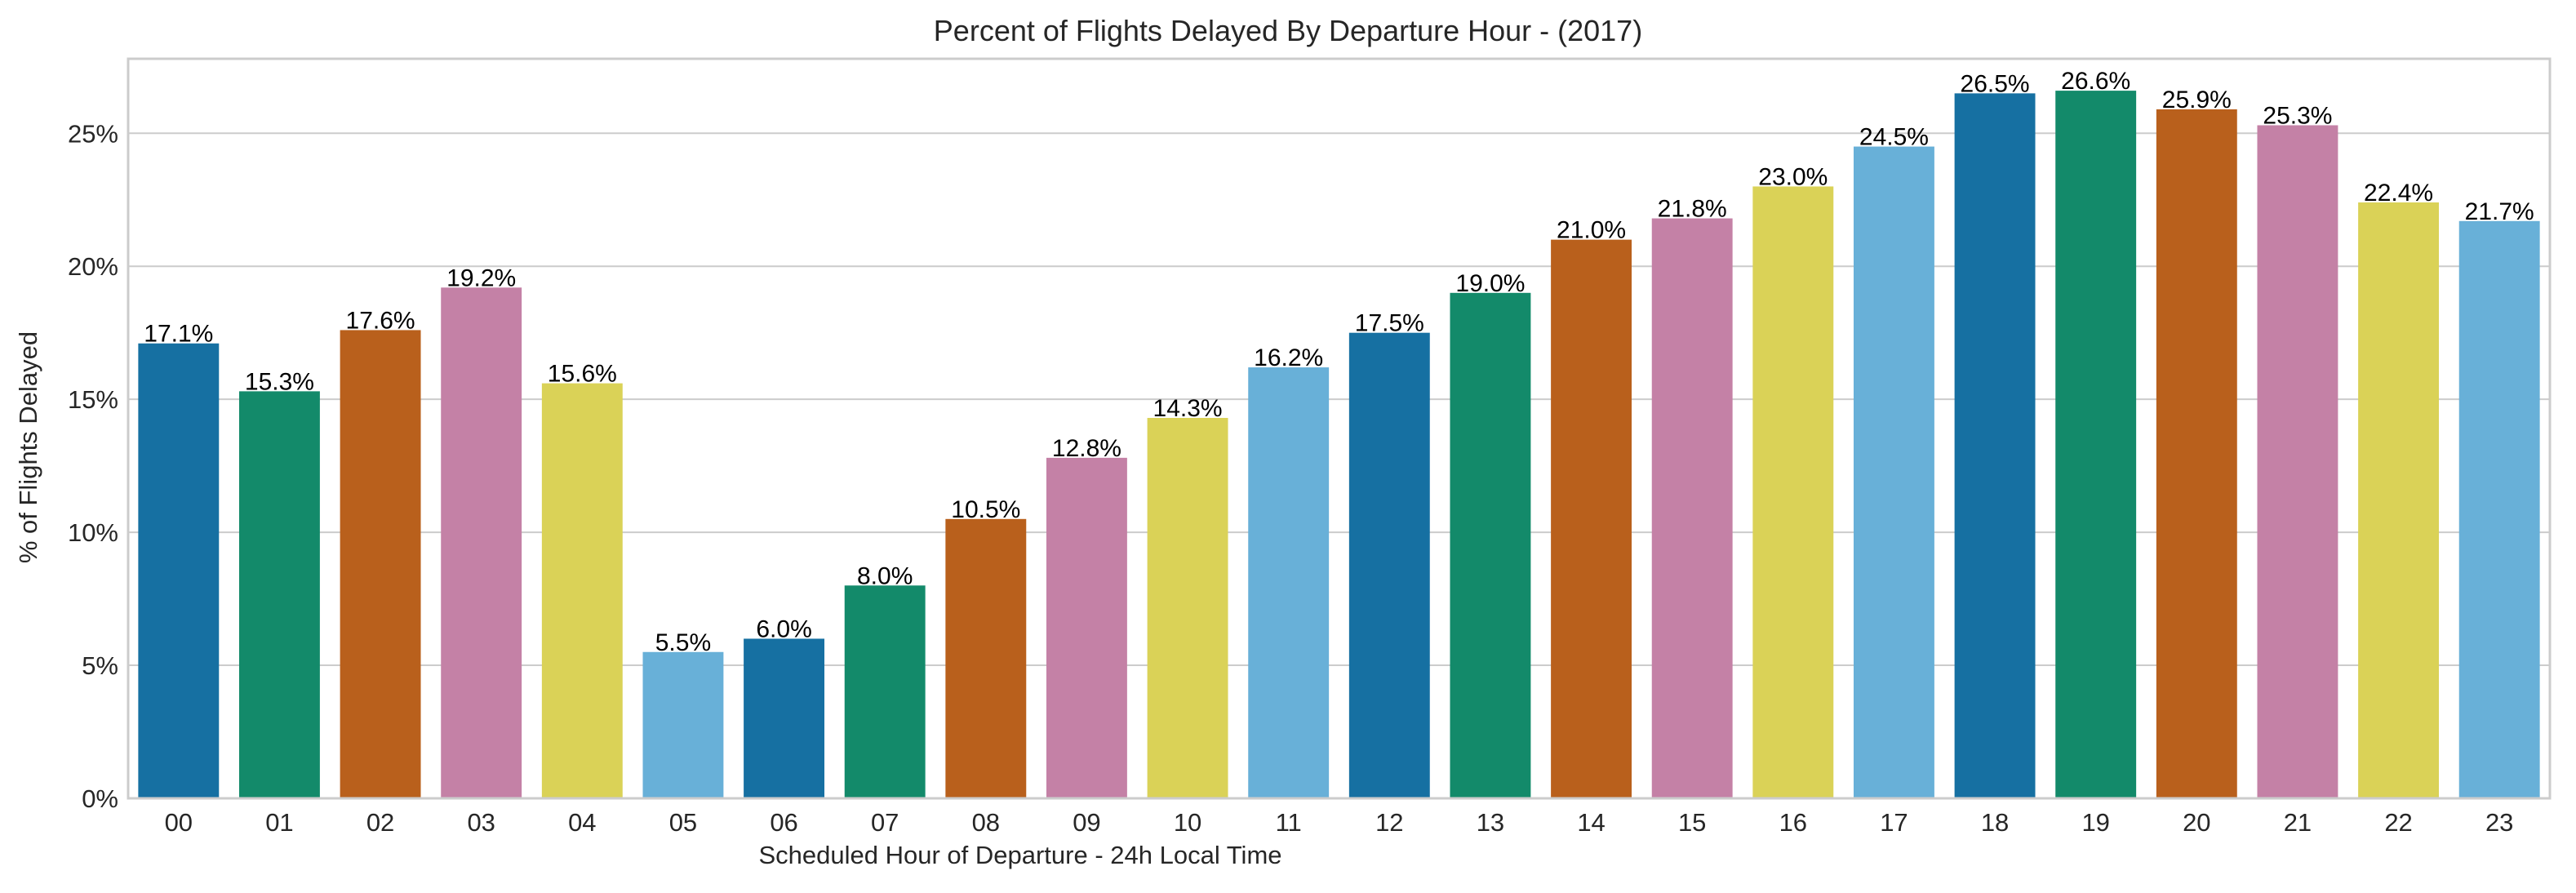 This screenshot has height=893, width=2576. Describe the element at coordinates (2095, 822) in the screenshot. I see `x-tick-label: 19` at that location.